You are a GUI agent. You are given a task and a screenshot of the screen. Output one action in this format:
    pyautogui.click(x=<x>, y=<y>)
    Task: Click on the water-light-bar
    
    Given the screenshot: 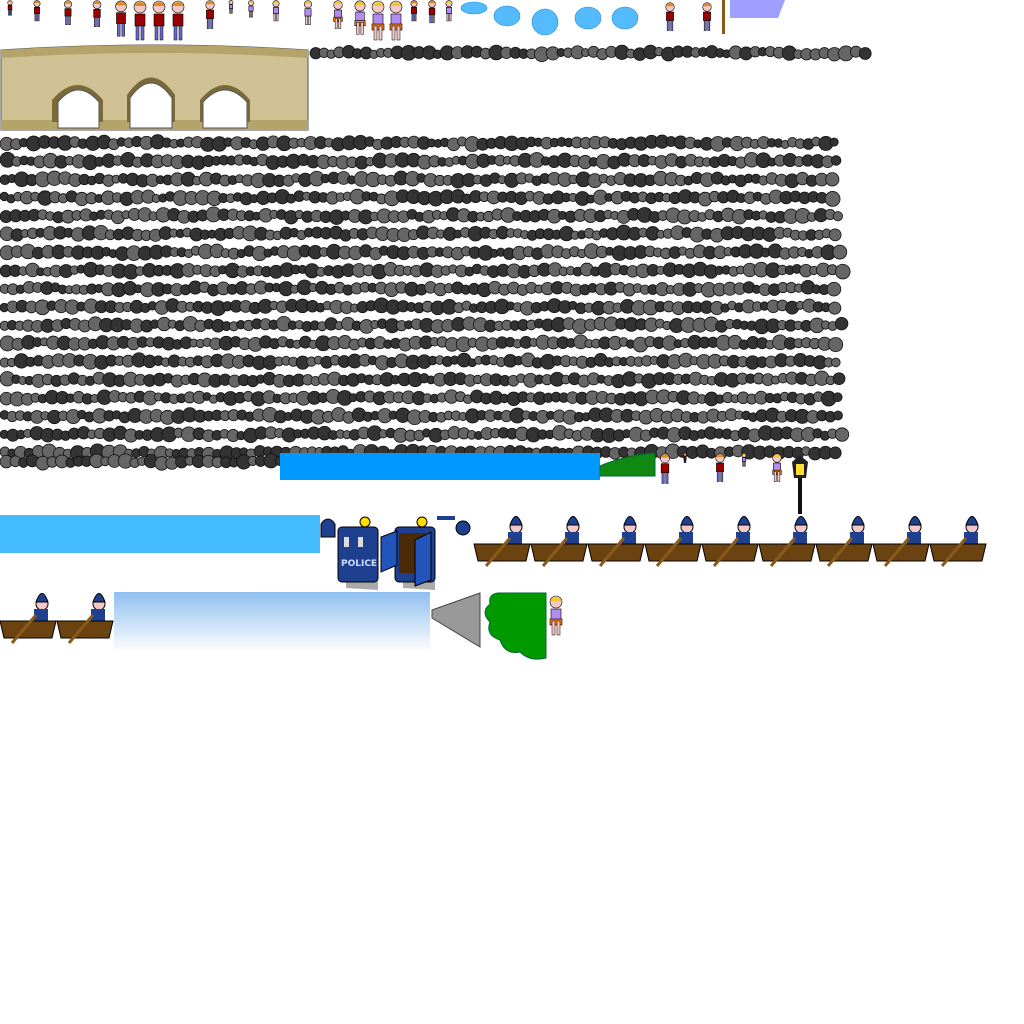 What is the action you would take?
    pyautogui.click(x=160, y=534)
    